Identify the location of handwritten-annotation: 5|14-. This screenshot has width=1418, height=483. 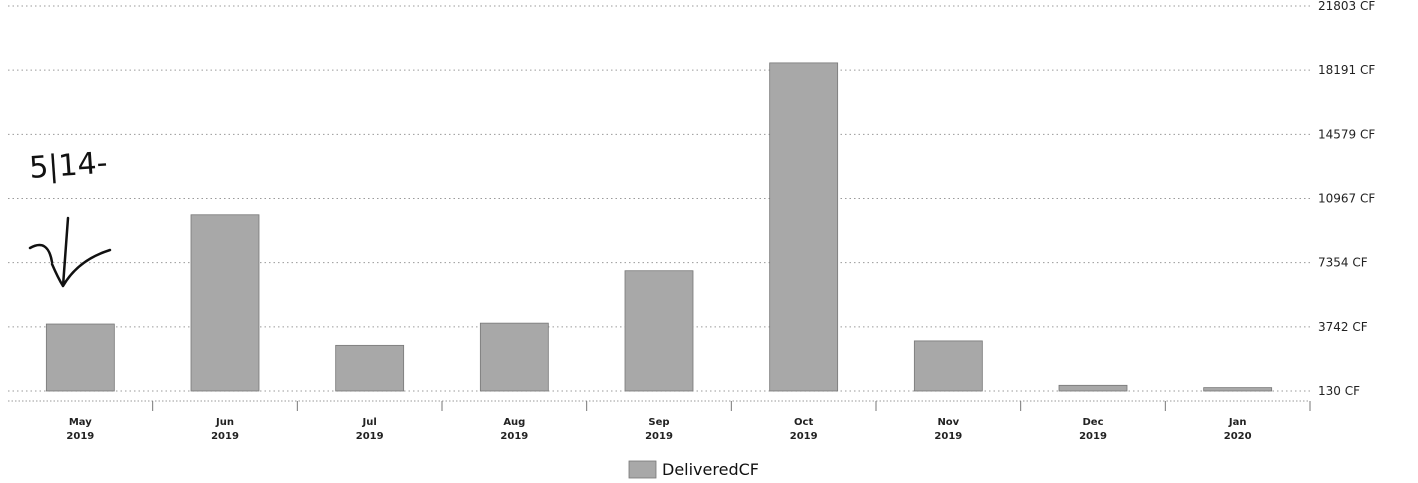
(70, 217).